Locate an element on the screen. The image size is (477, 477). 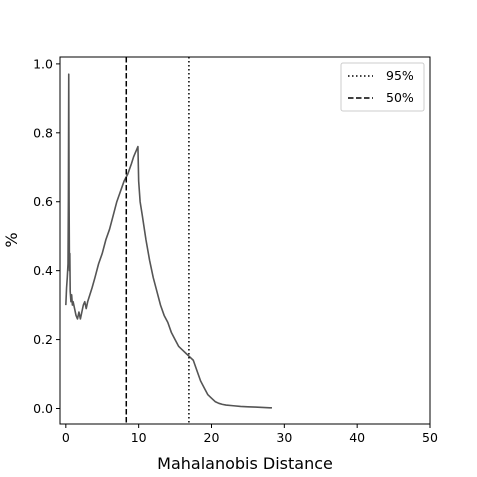
legend-box is located at coordinates (382, 87).